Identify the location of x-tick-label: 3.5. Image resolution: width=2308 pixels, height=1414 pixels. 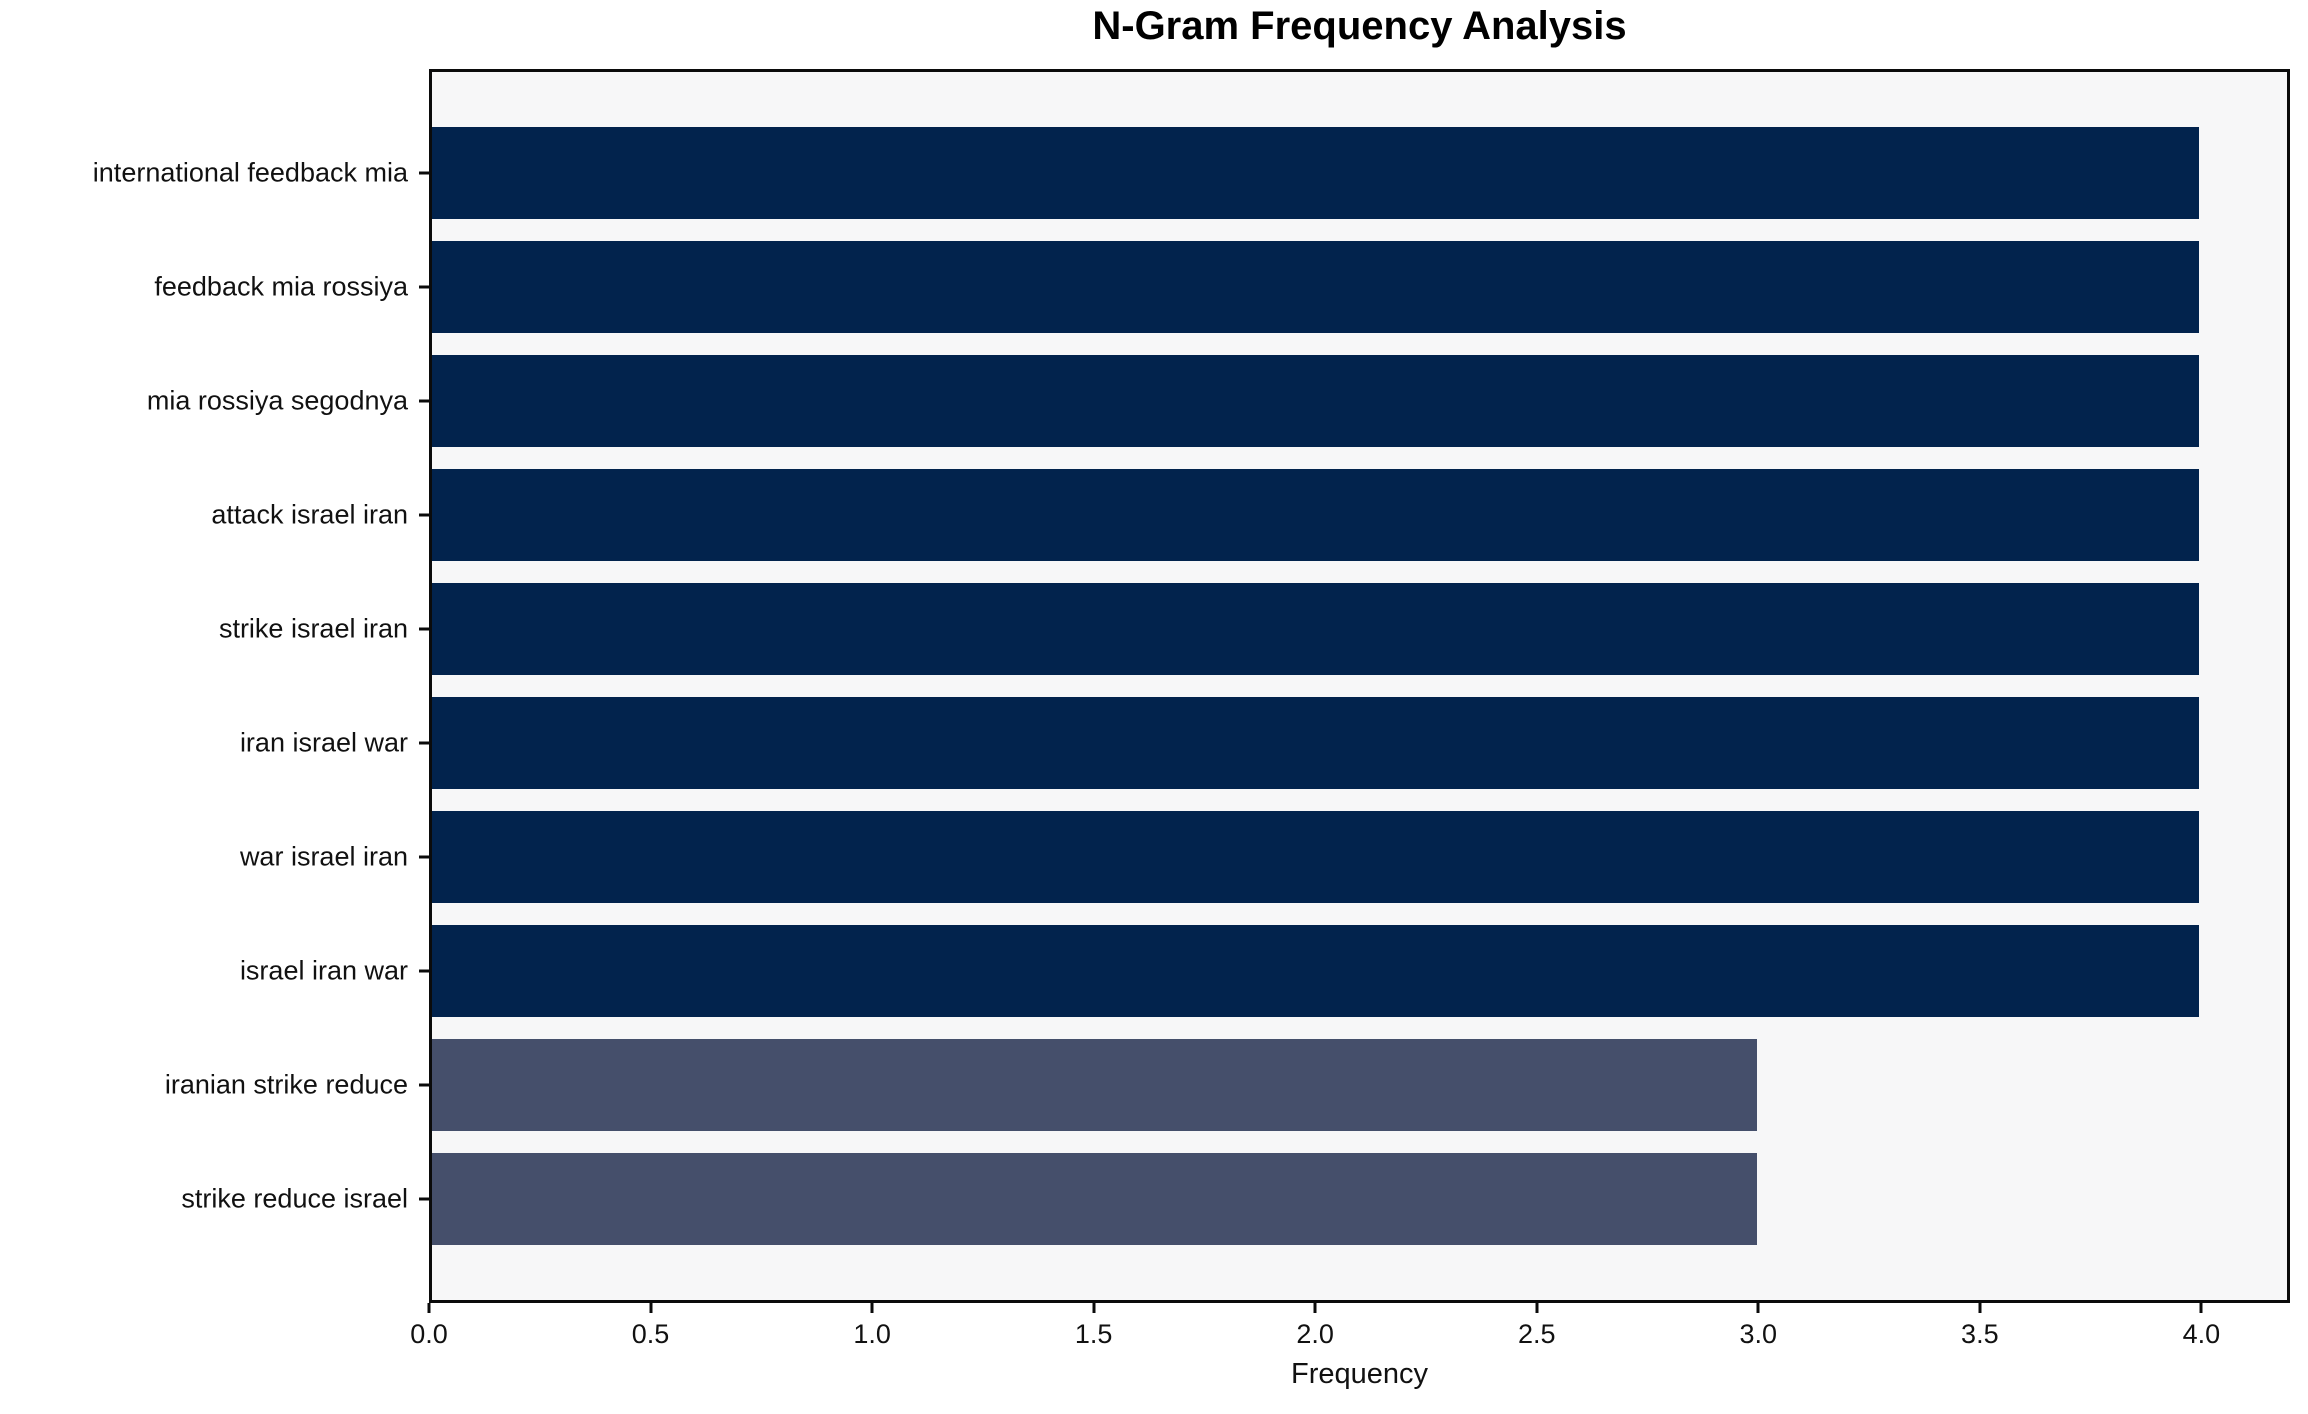
(1980, 1334).